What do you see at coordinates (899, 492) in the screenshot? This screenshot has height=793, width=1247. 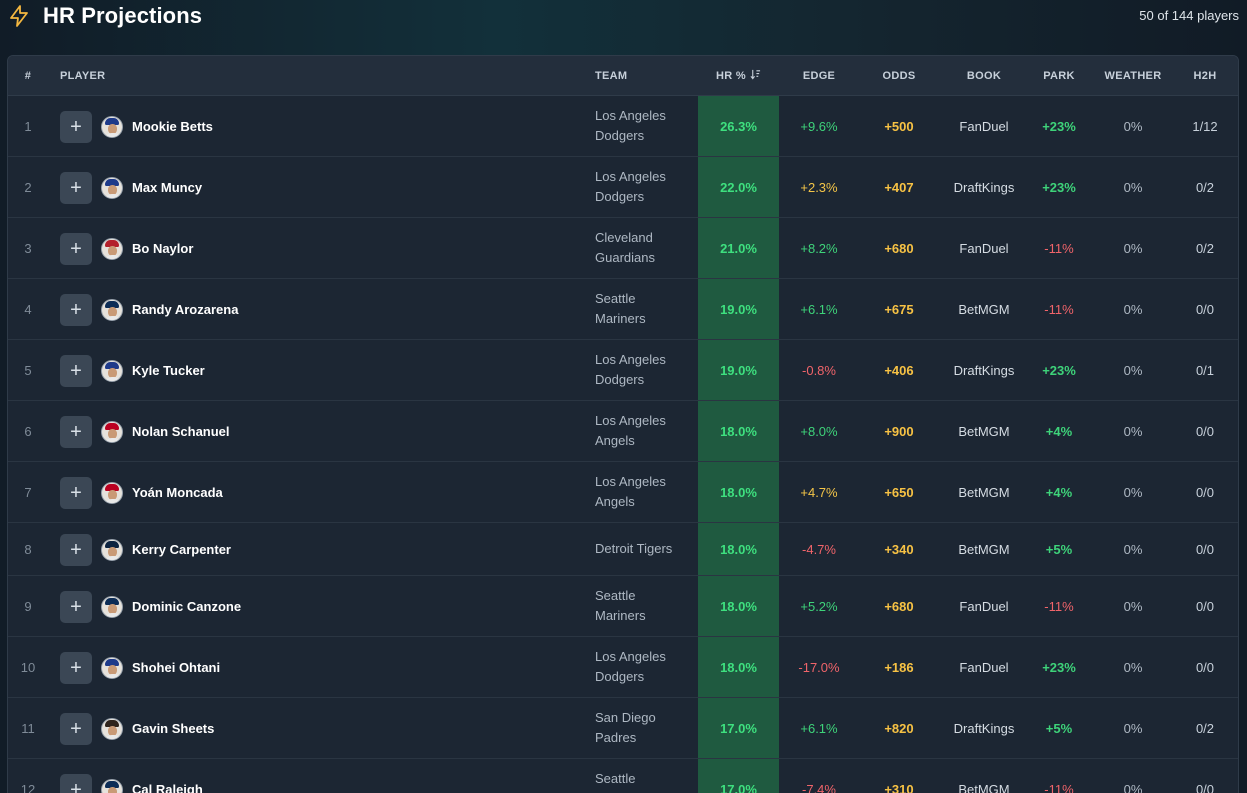 I see `odds-cell: +650` at bounding box center [899, 492].